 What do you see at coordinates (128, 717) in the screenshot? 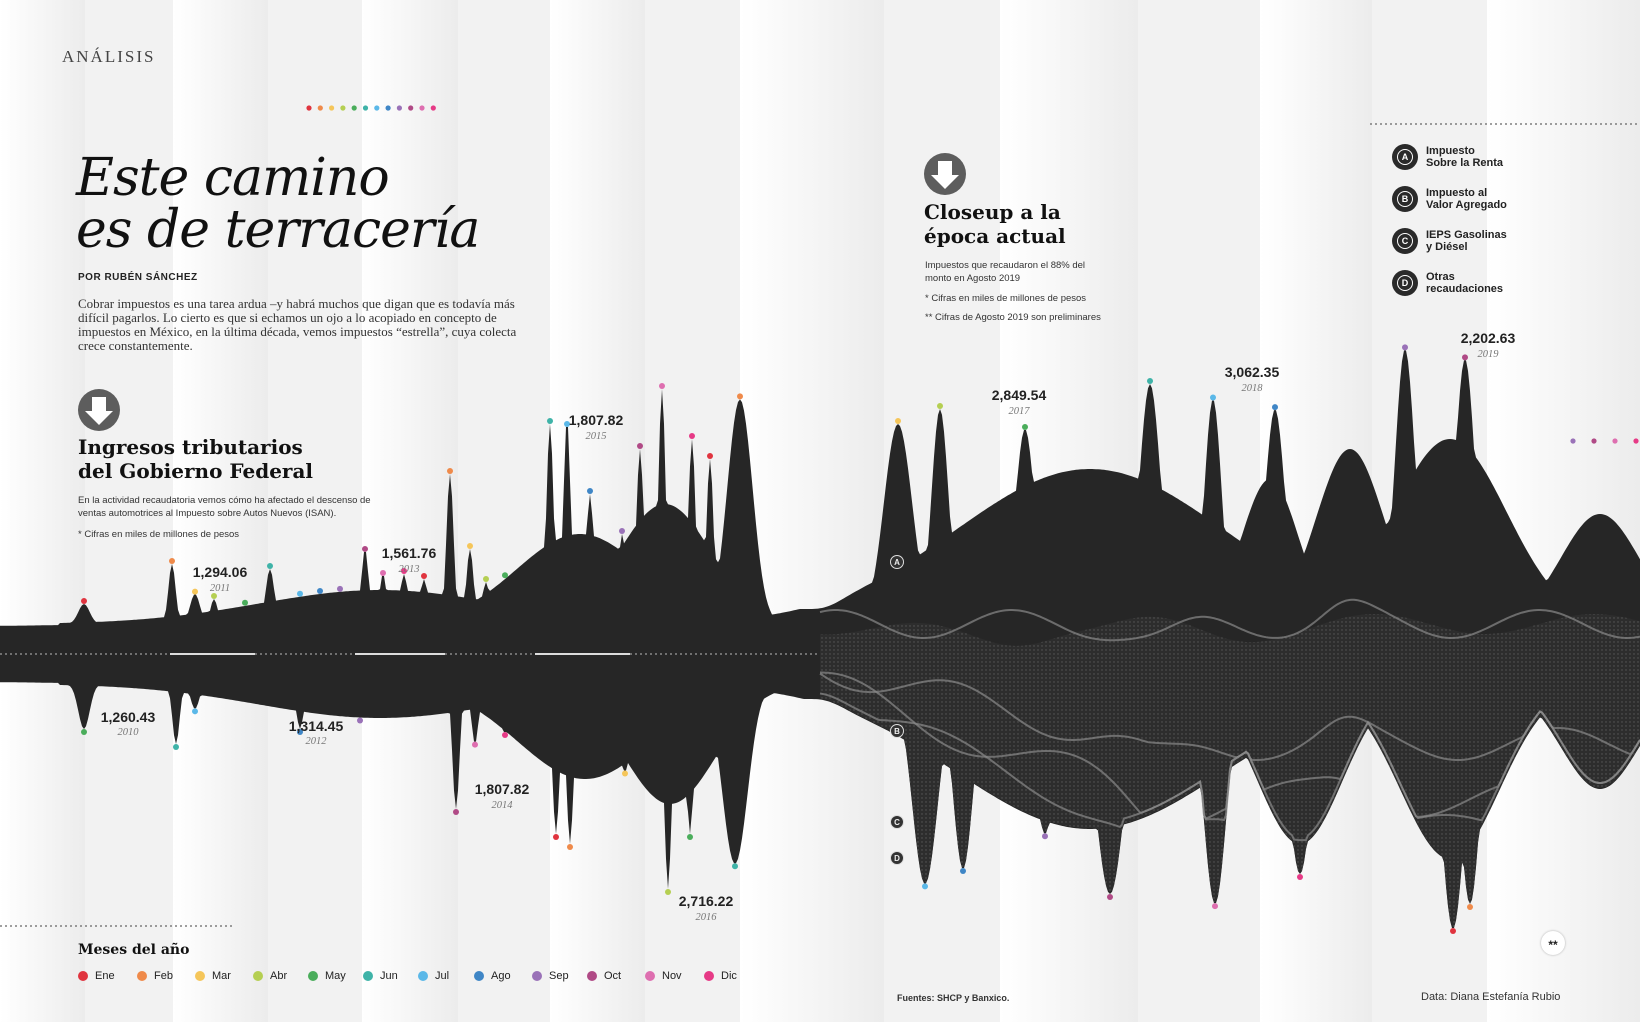
I see `annual-value-label: 1,260.43` at bounding box center [128, 717].